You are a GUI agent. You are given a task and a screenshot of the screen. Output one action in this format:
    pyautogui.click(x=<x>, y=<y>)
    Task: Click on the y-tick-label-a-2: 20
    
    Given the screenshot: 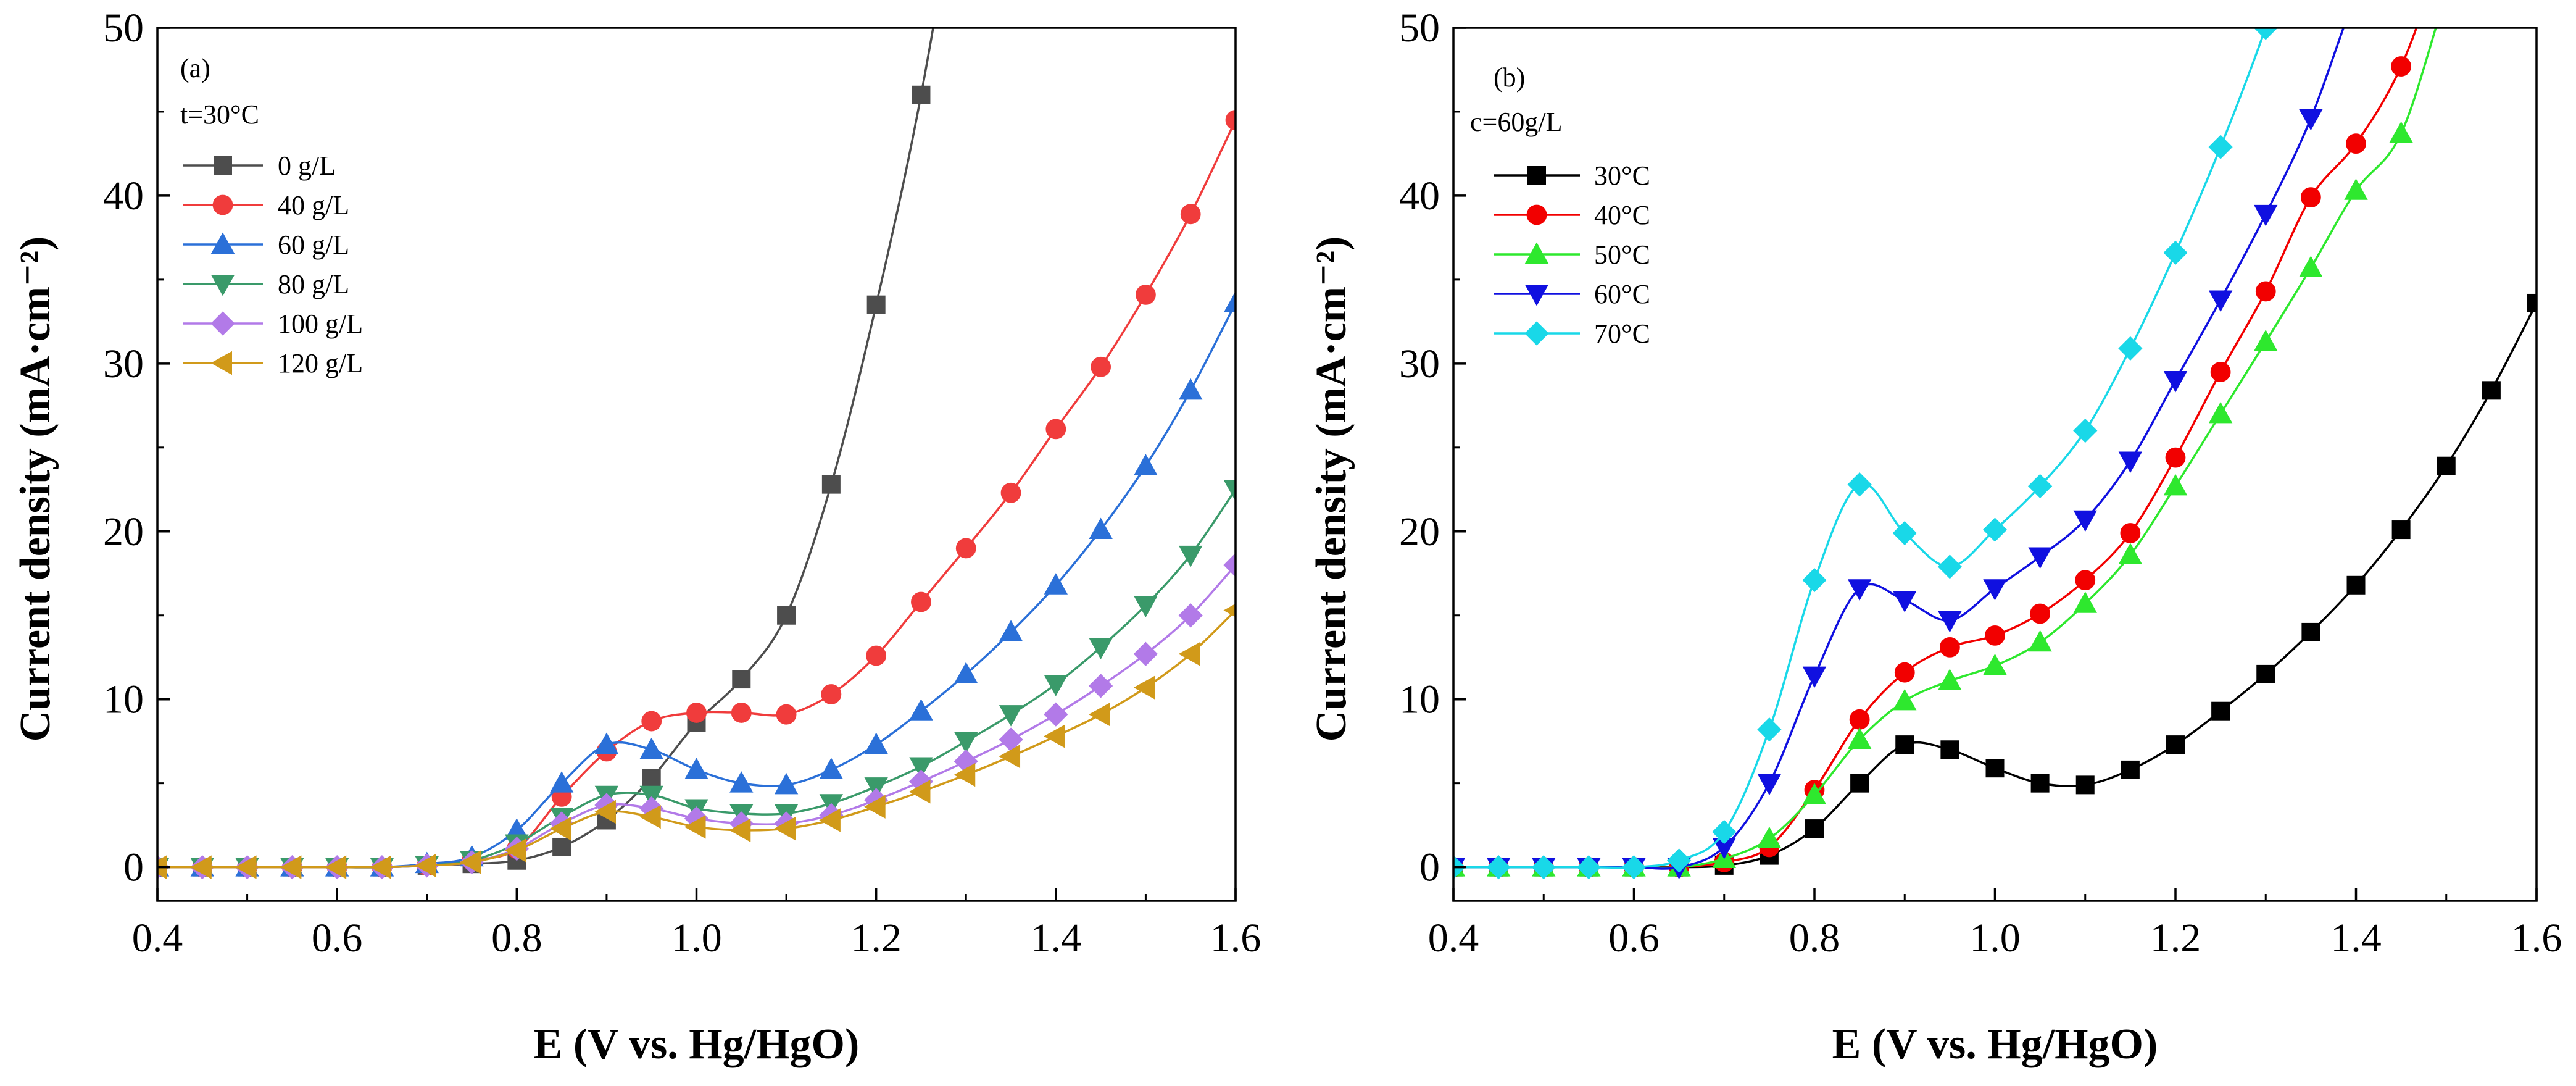 What is the action you would take?
    pyautogui.click(x=124, y=531)
    